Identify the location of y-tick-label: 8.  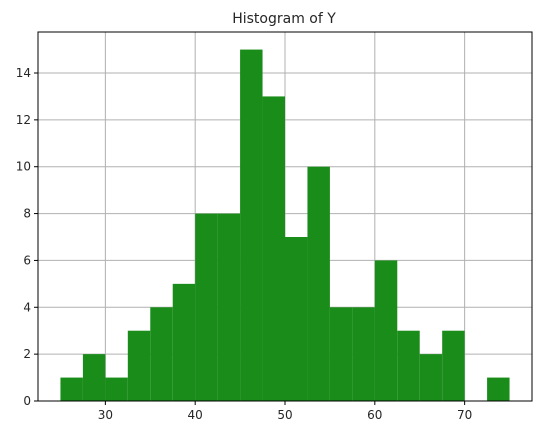
(27, 214).